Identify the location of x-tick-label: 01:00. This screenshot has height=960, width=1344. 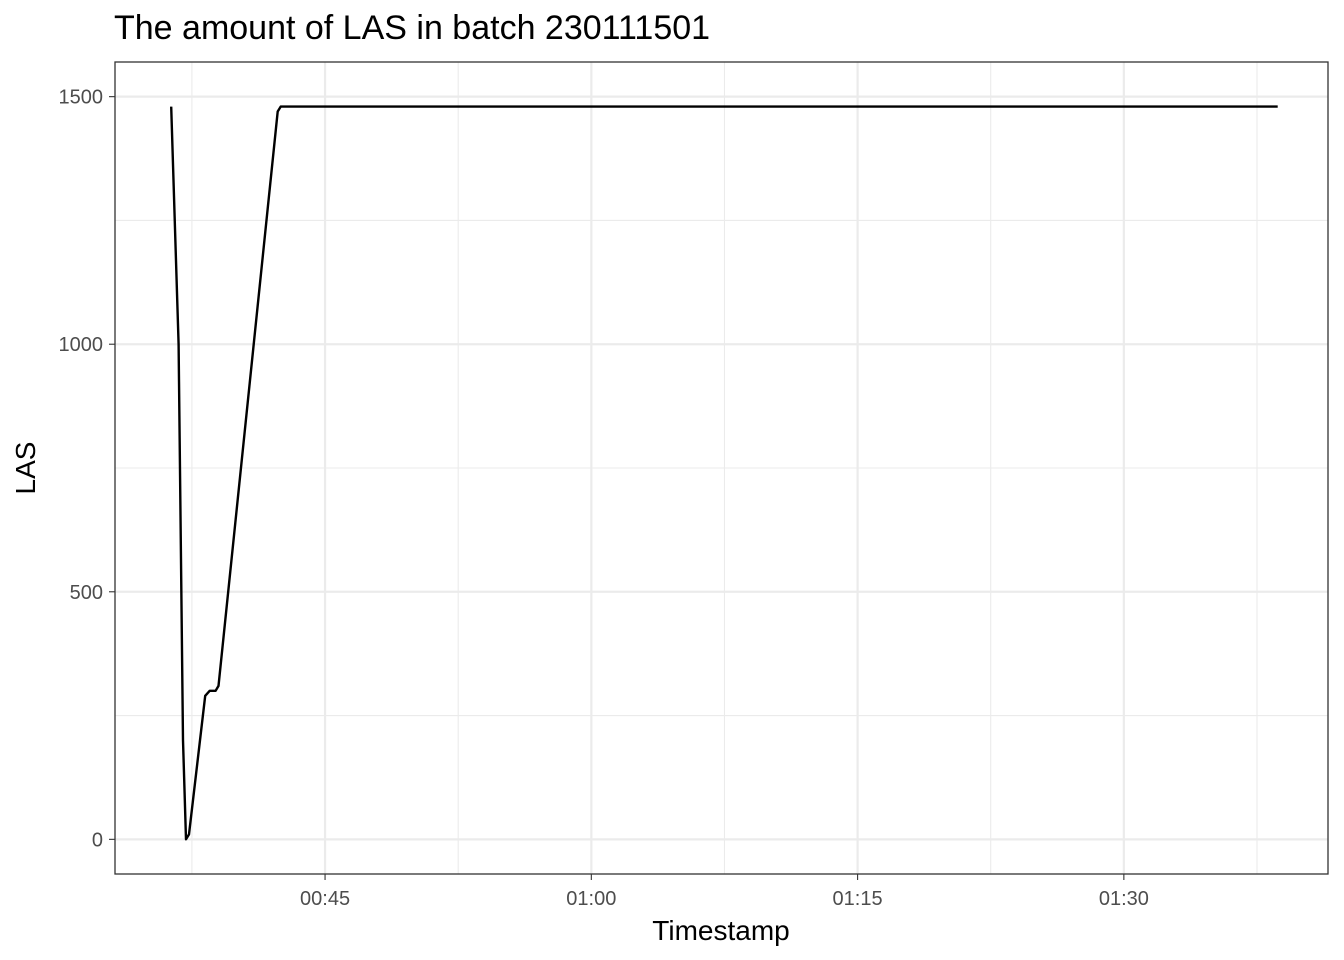
(591, 899).